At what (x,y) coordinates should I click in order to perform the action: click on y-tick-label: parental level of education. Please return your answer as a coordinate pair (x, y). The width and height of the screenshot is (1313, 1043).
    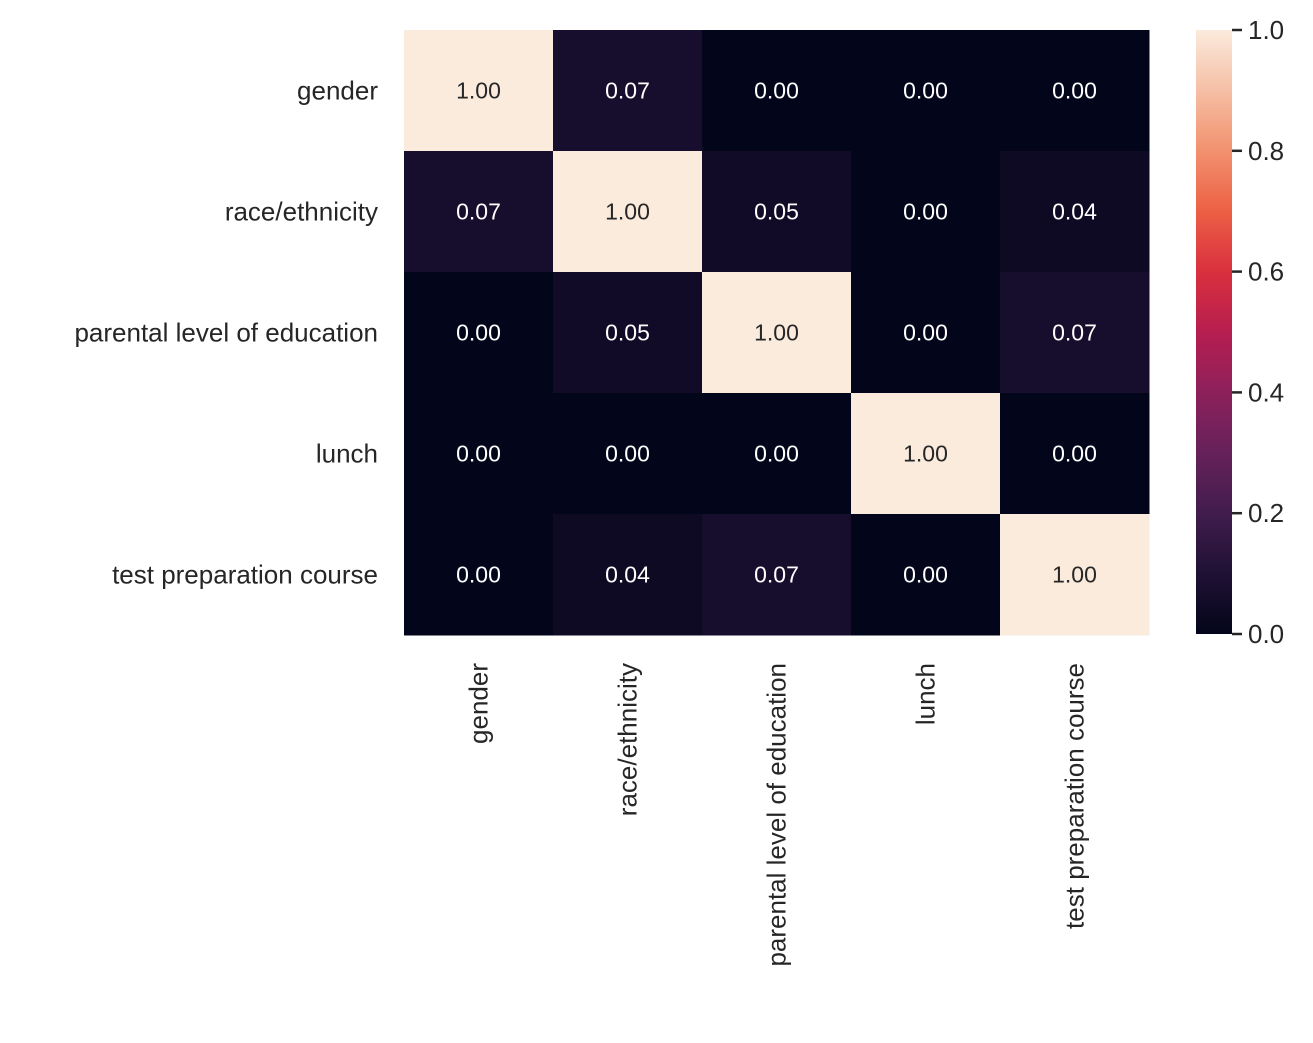
    Looking at the image, I should click on (226, 333).